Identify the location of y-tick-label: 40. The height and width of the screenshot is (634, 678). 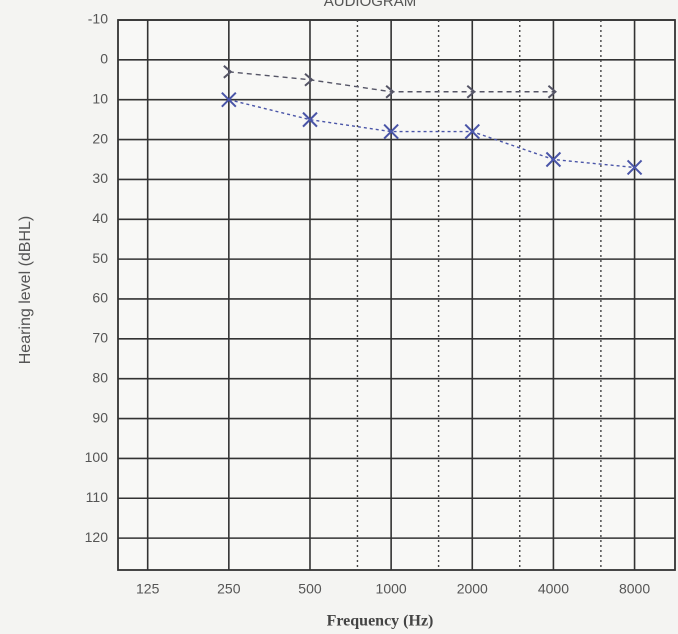
(100, 218).